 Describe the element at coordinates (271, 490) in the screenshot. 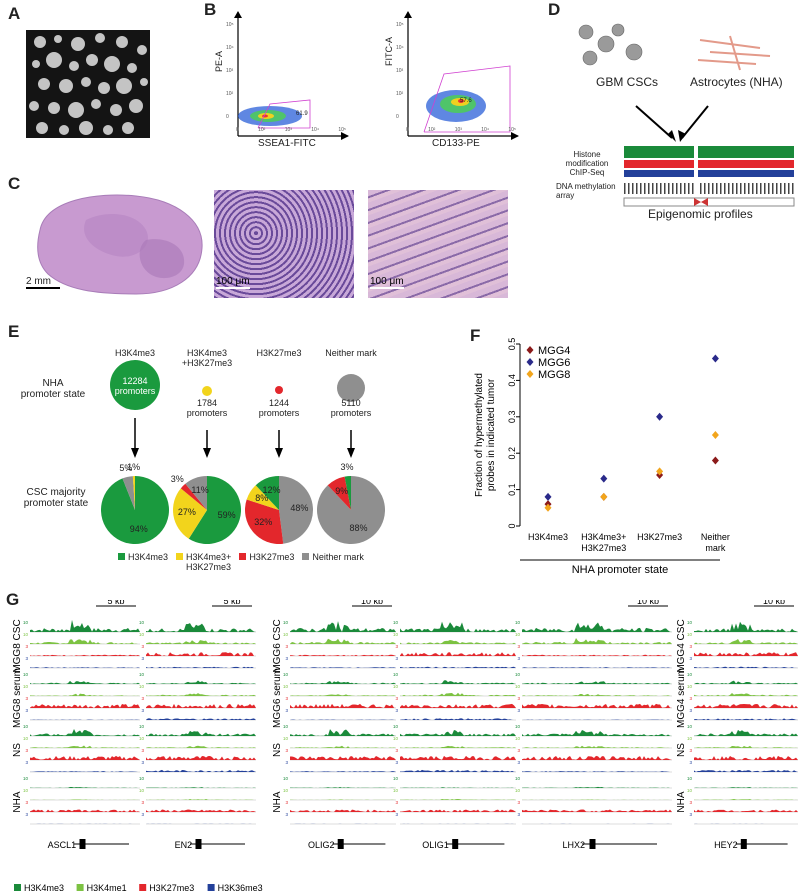

I see `pie-slice-label: 12%` at that location.